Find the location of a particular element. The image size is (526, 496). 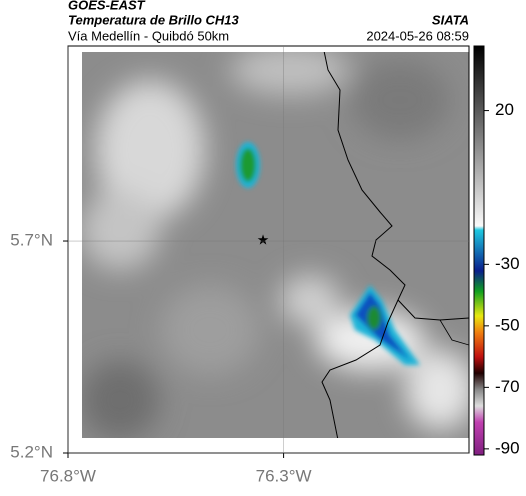

colorbar-tick-label: 20 is located at coordinates (504, 109).